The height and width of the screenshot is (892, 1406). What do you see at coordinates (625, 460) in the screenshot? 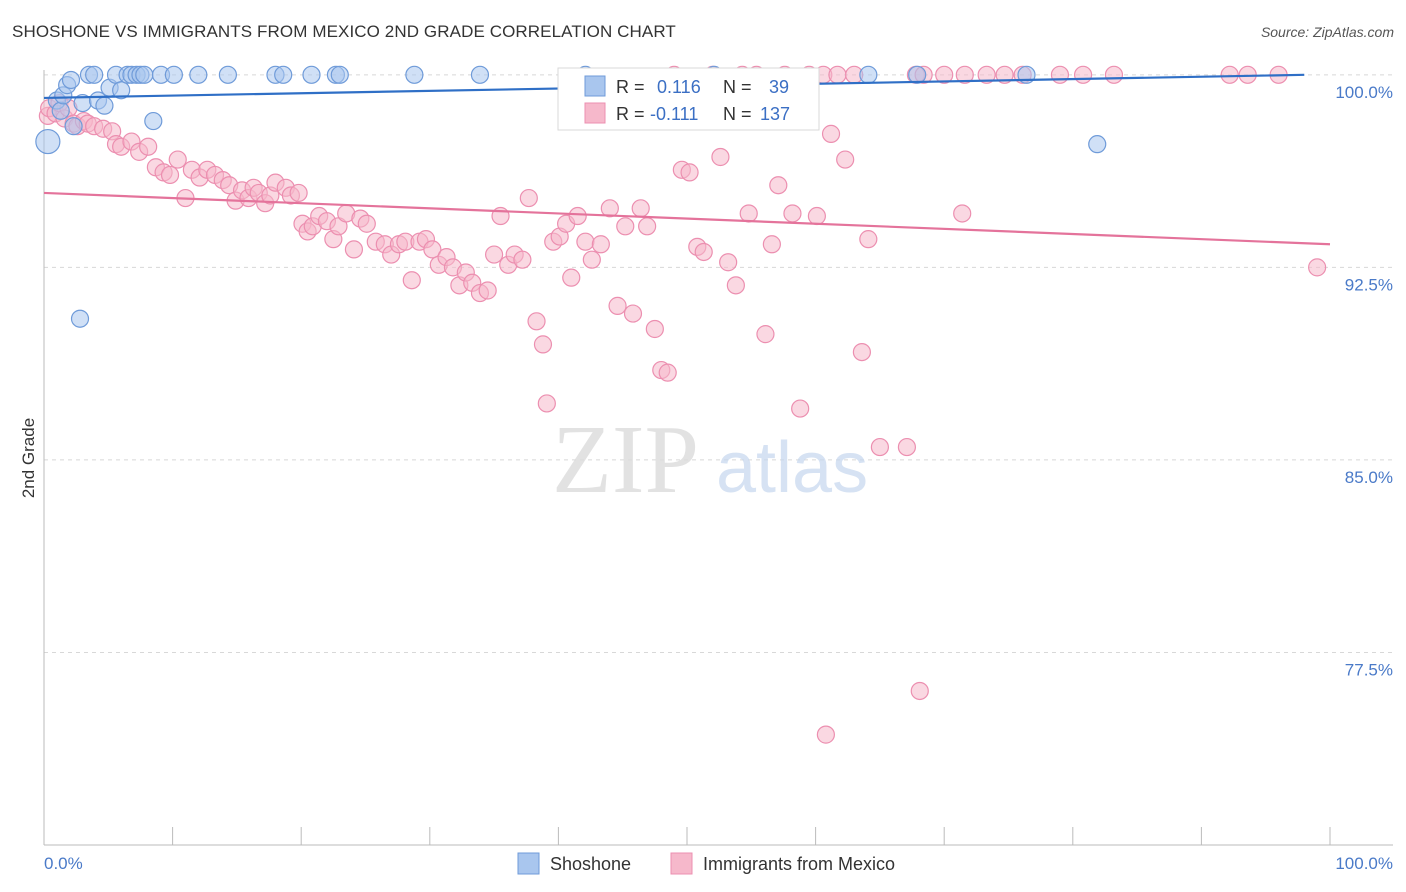
I see `watermark-zip: ZIP` at bounding box center [625, 460].